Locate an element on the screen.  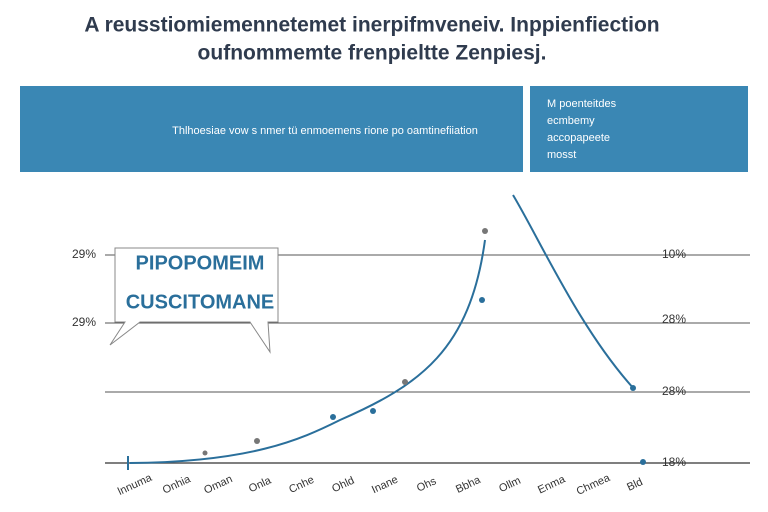
banner is located at coordinates (271, 129).